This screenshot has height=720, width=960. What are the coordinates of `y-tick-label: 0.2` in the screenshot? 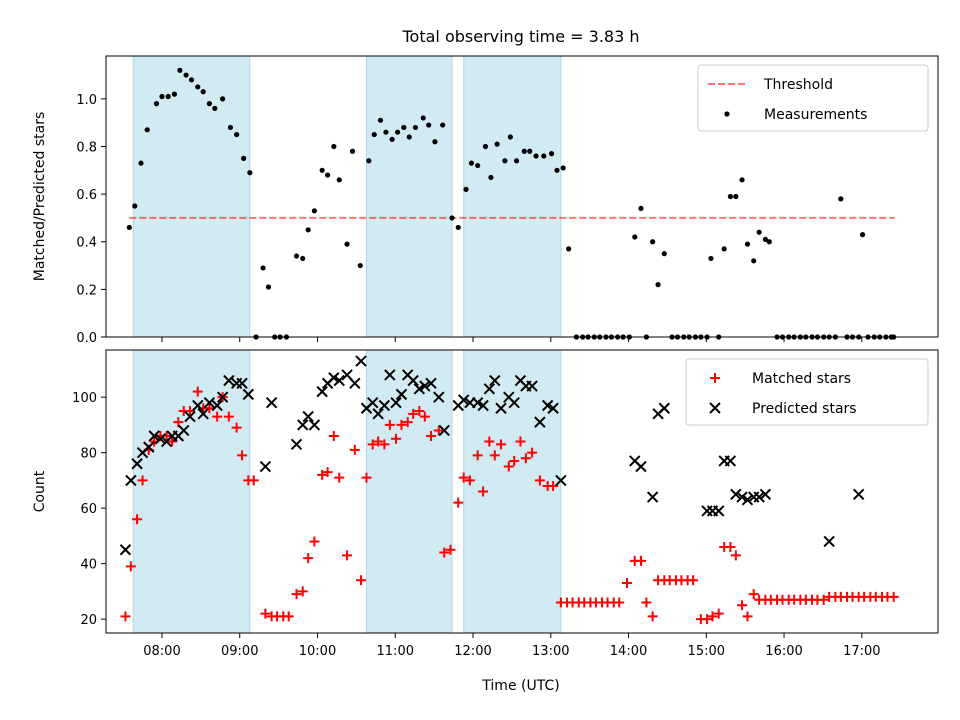 It's located at (86, 290).